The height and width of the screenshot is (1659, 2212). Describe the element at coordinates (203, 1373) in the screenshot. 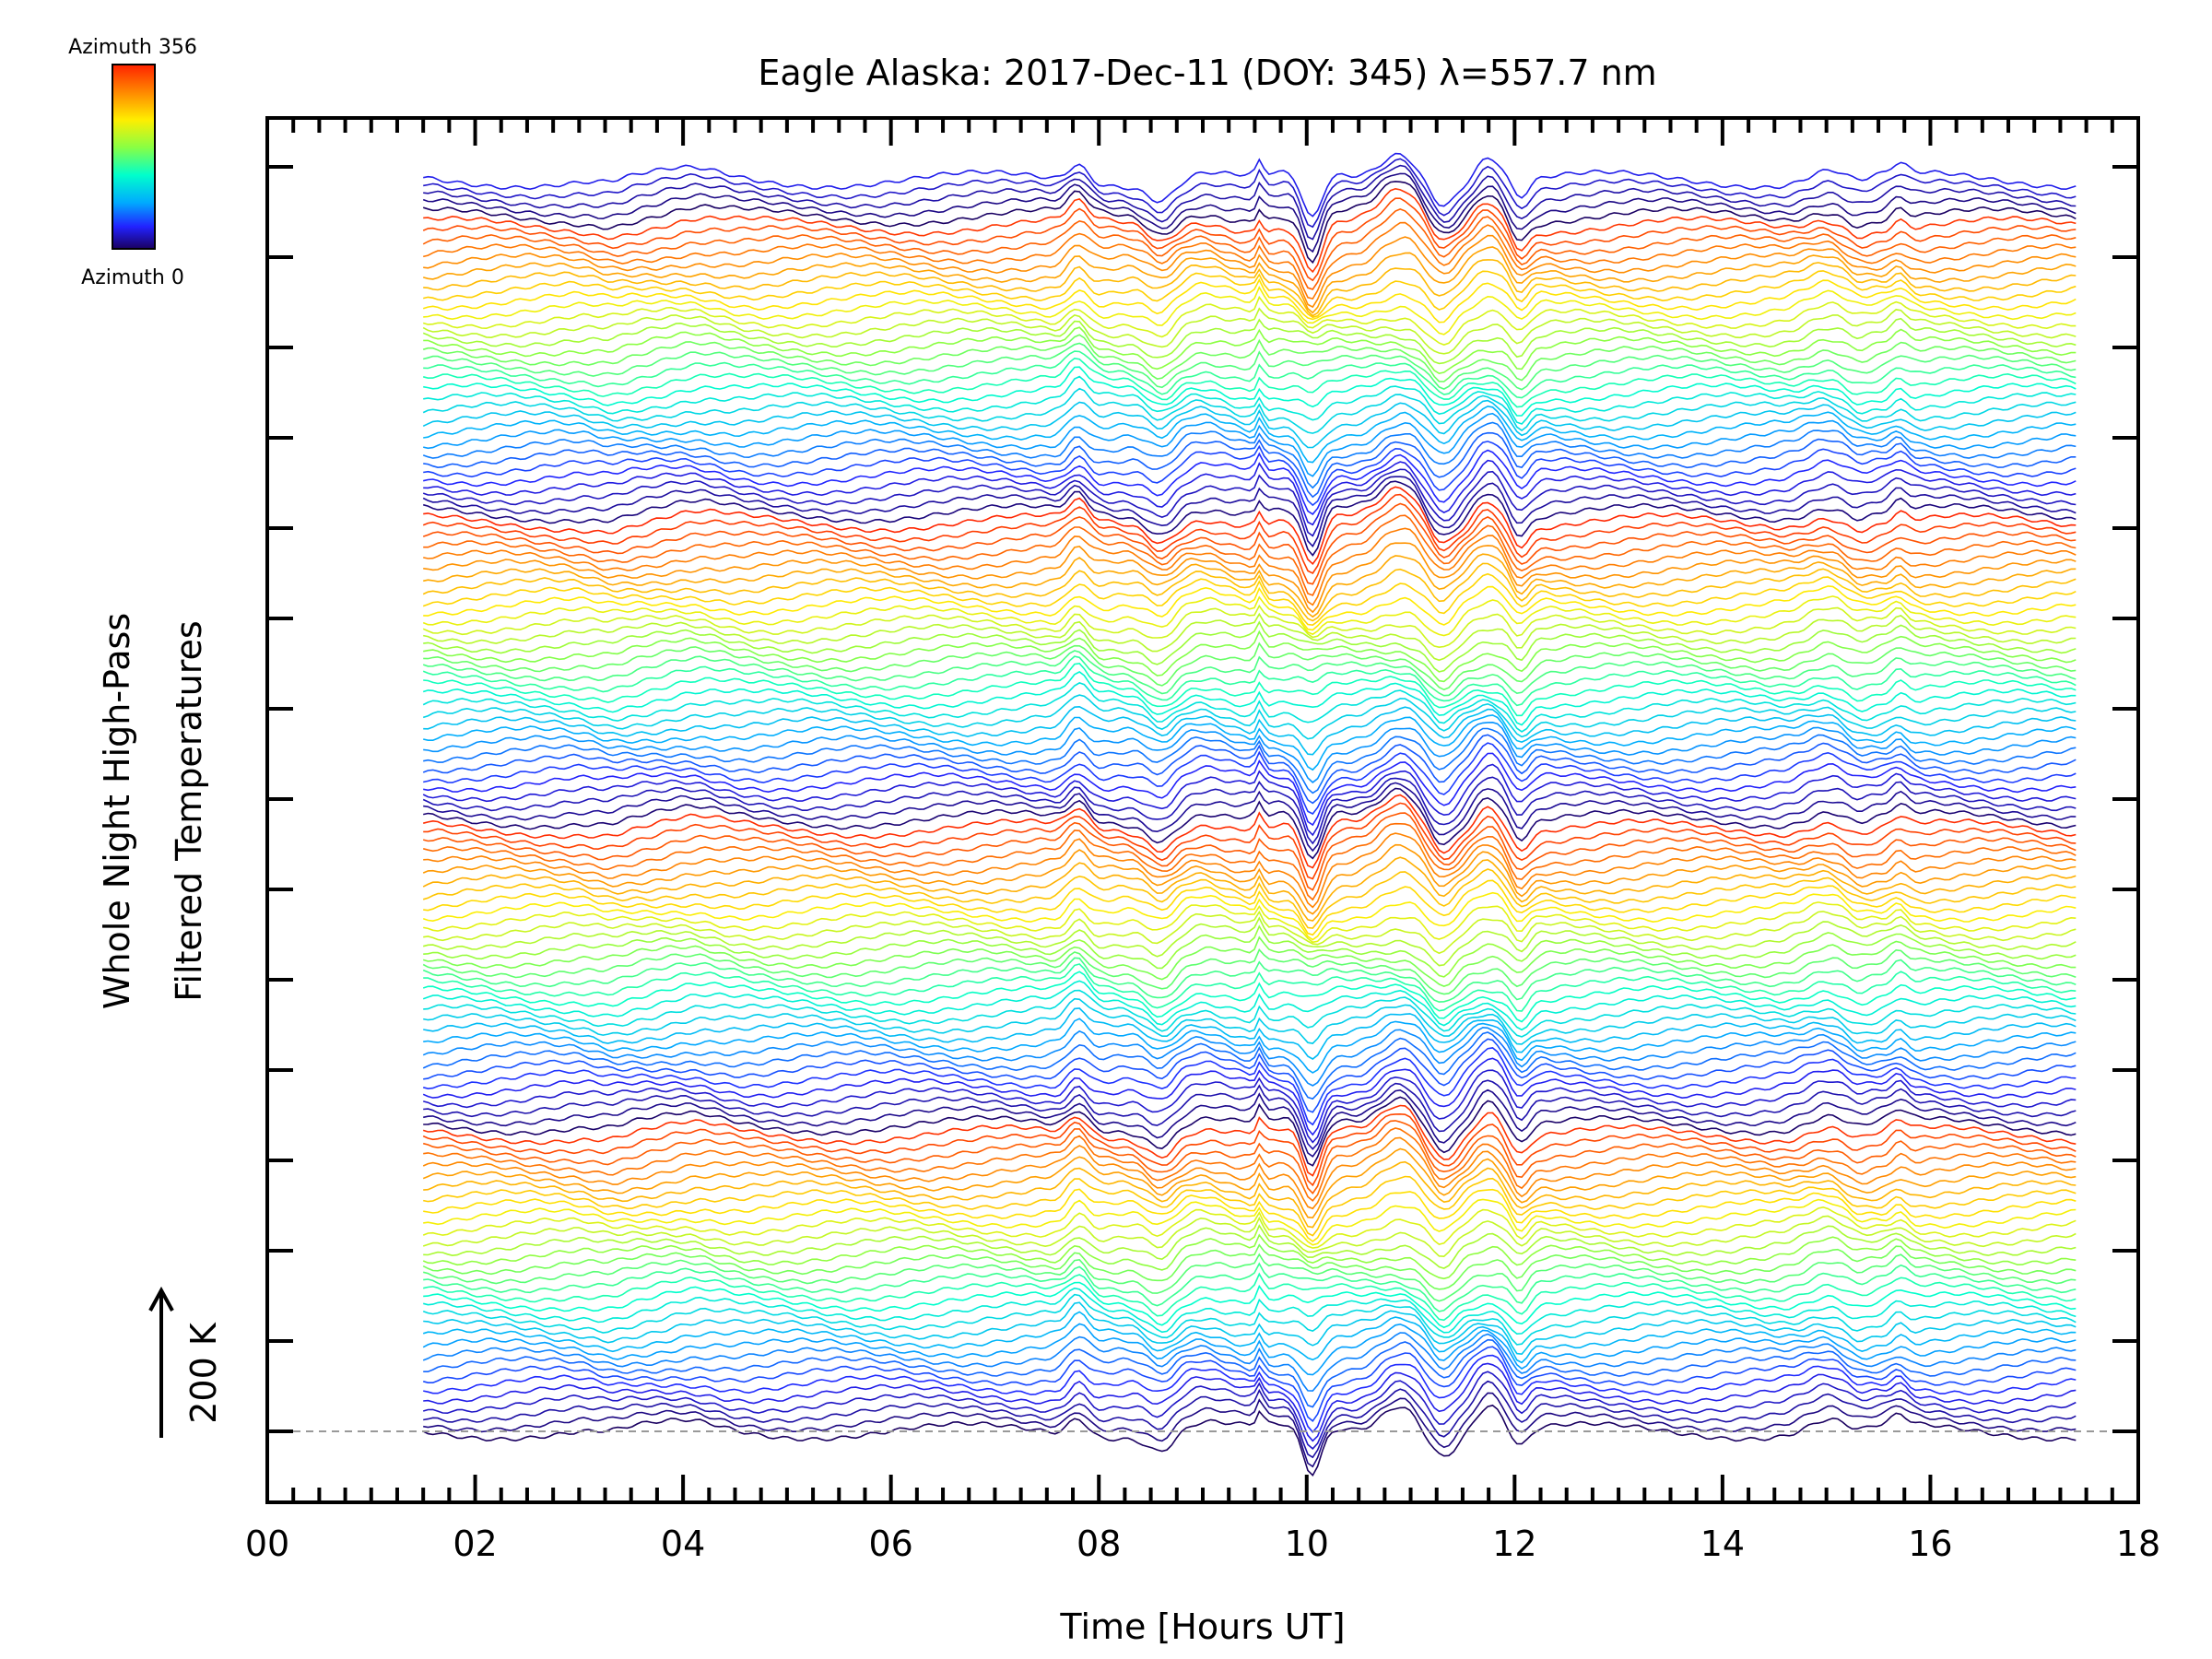

I see `scale-bar-label: 200 K` at that location.